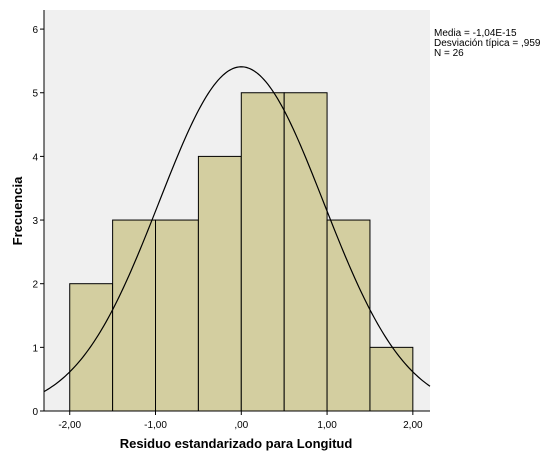  Describe the element at coordinates (35, 30) in the screenshot. I see `y-tick-label: 6` at that location.